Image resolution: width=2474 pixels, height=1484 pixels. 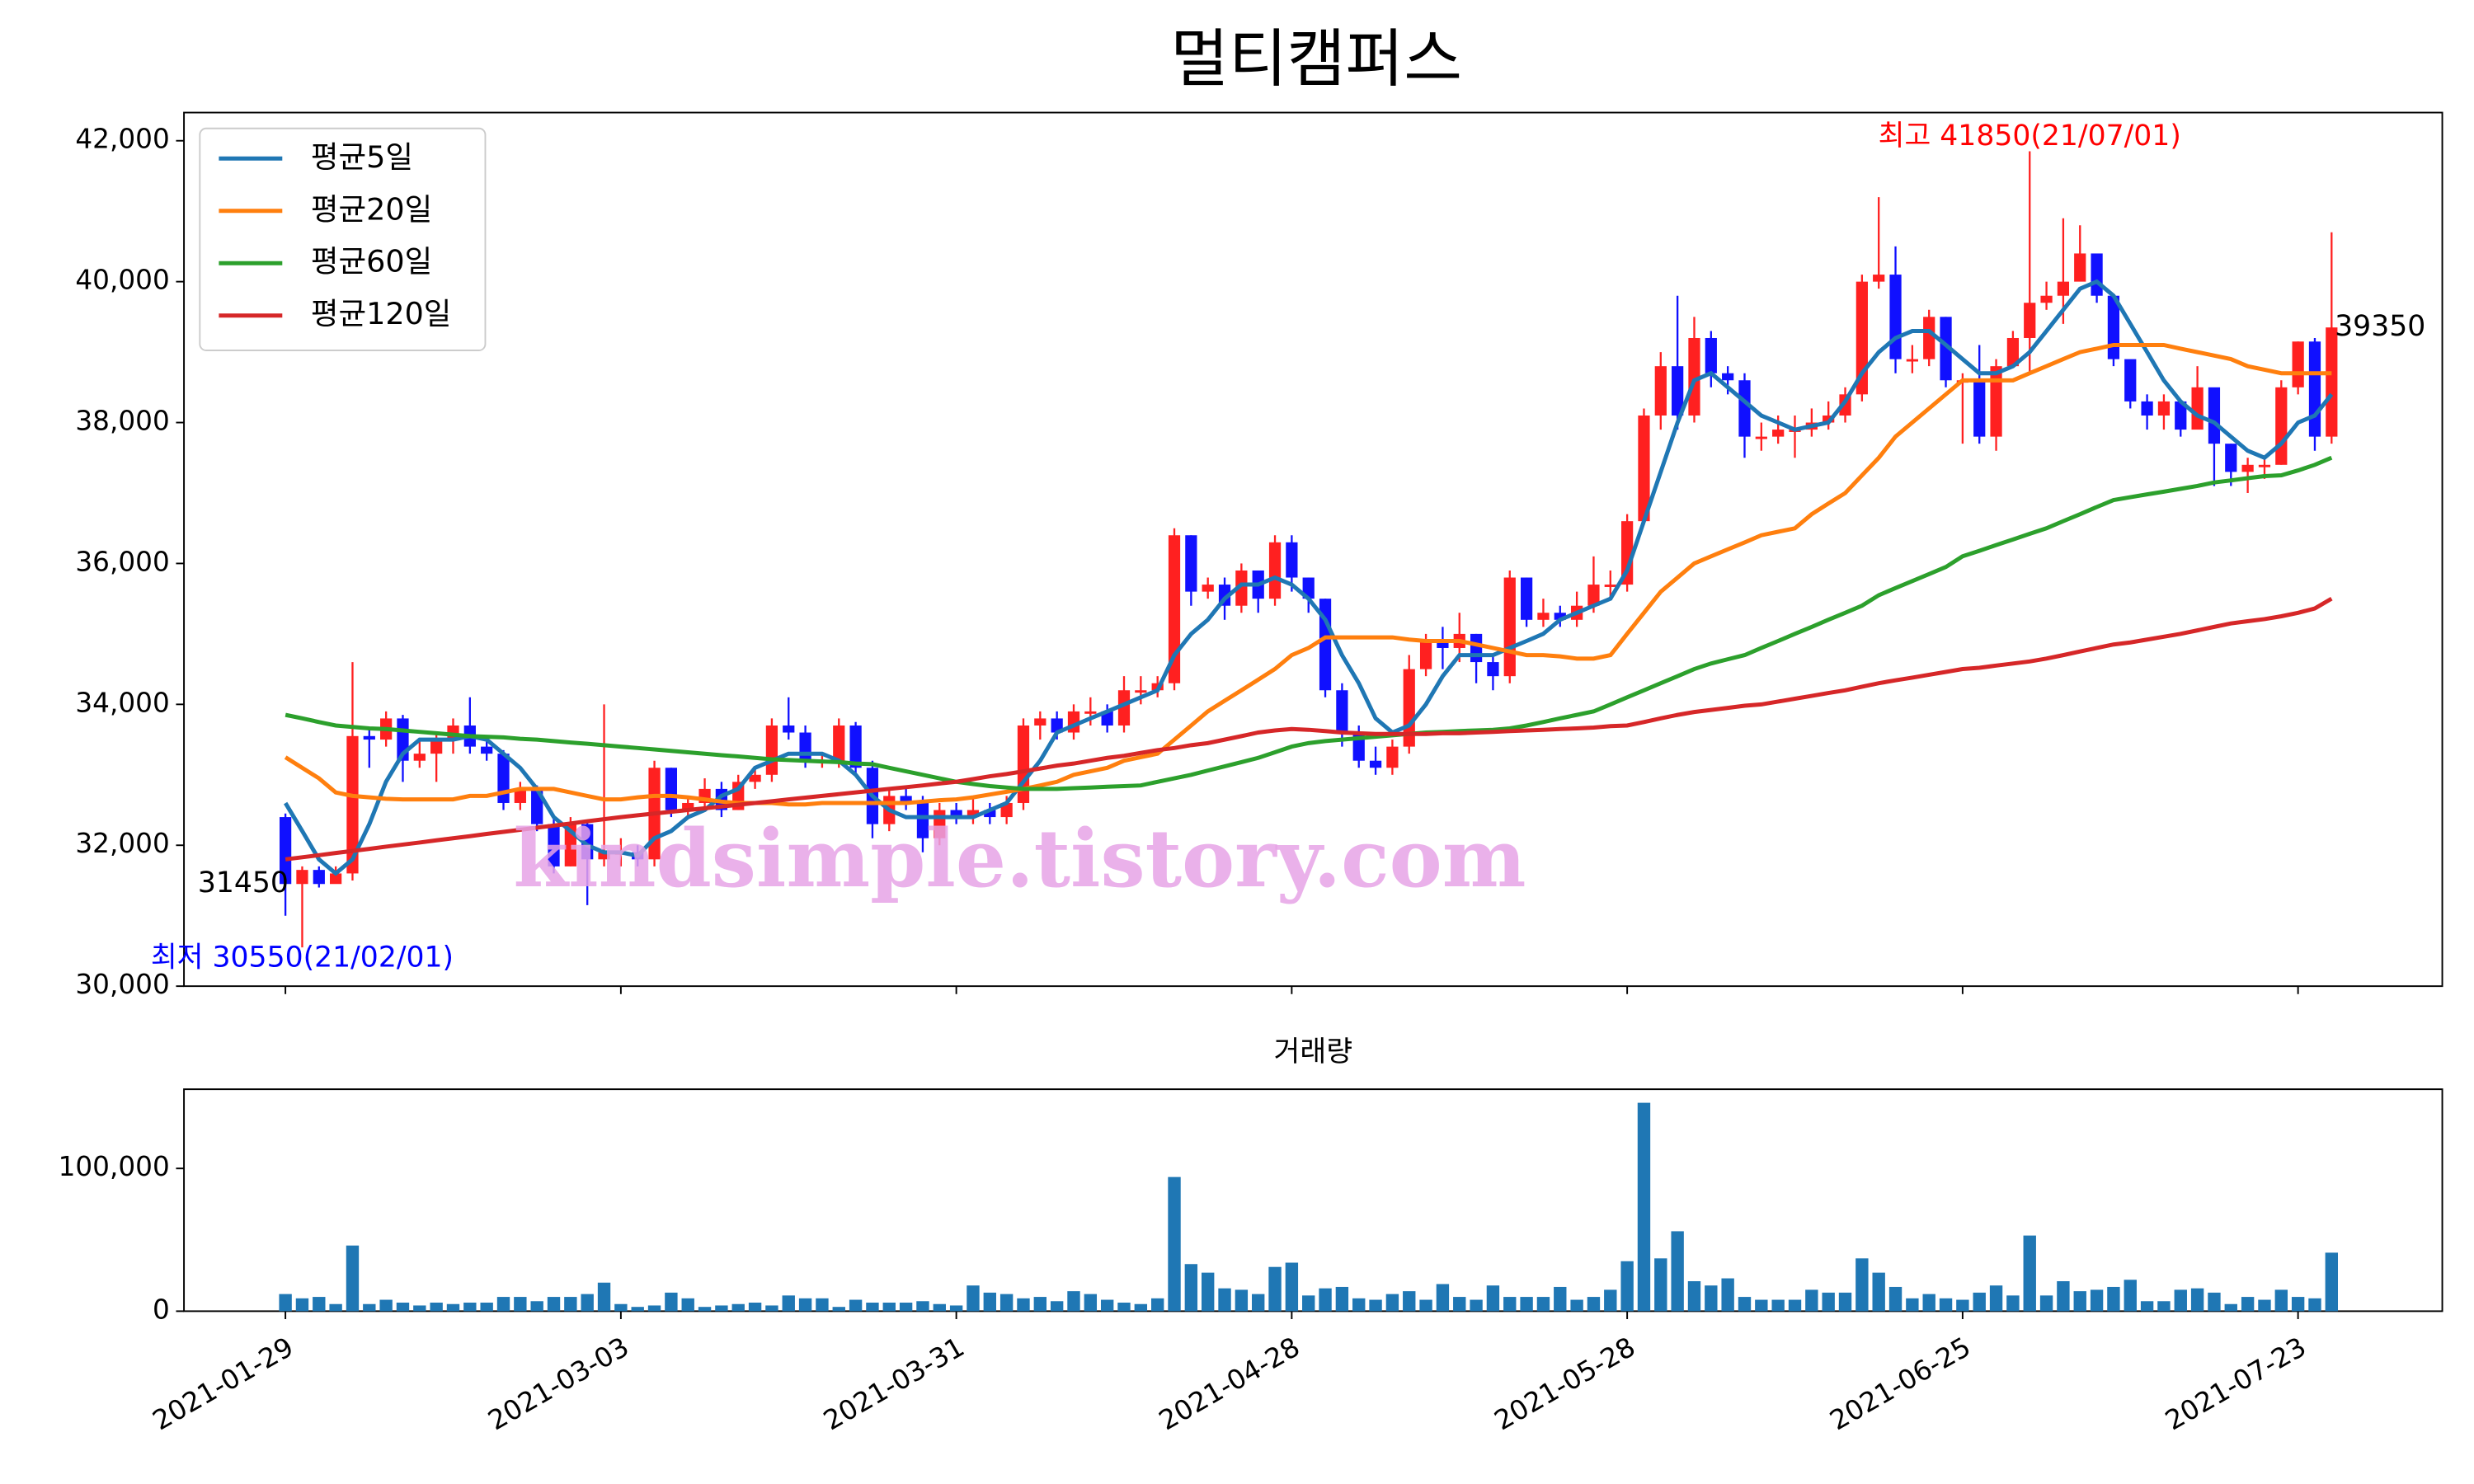 I want to click on first-close-label: 31450, so click(x=243, y=882).